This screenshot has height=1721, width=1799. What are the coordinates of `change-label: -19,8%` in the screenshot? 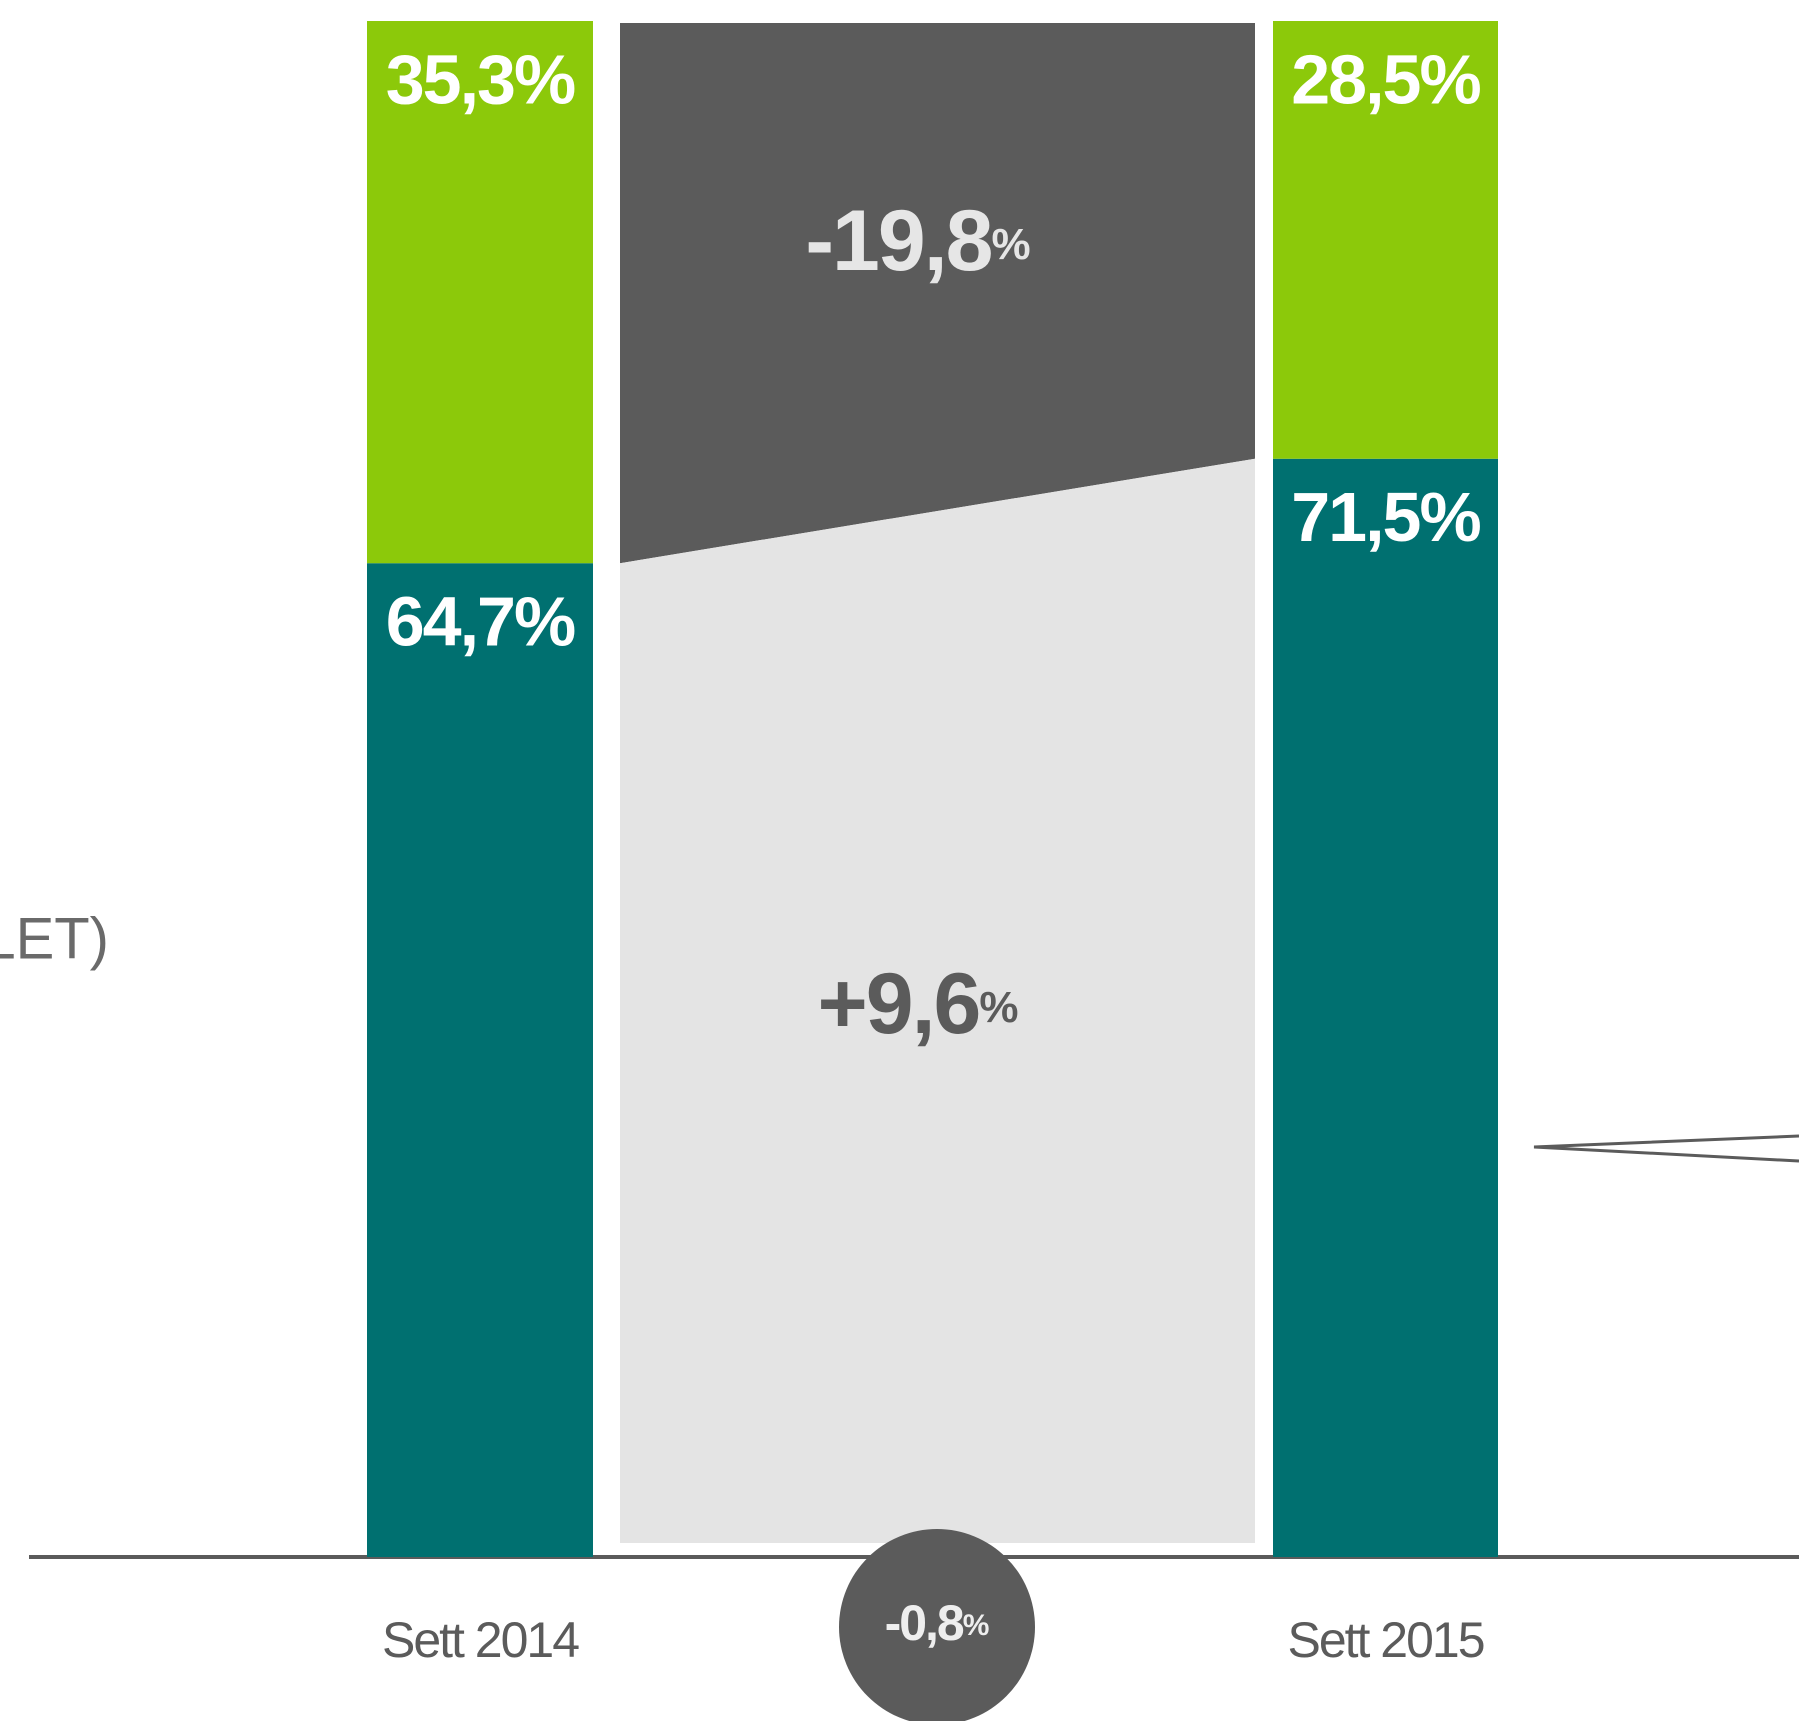 It's located at (917, 241).